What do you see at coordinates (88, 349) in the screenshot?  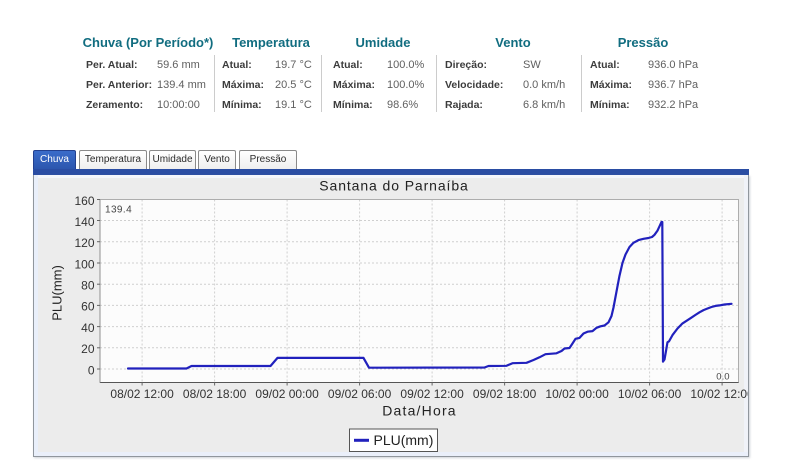 I see `svg-text: 20` at bounding box center [88, 349].